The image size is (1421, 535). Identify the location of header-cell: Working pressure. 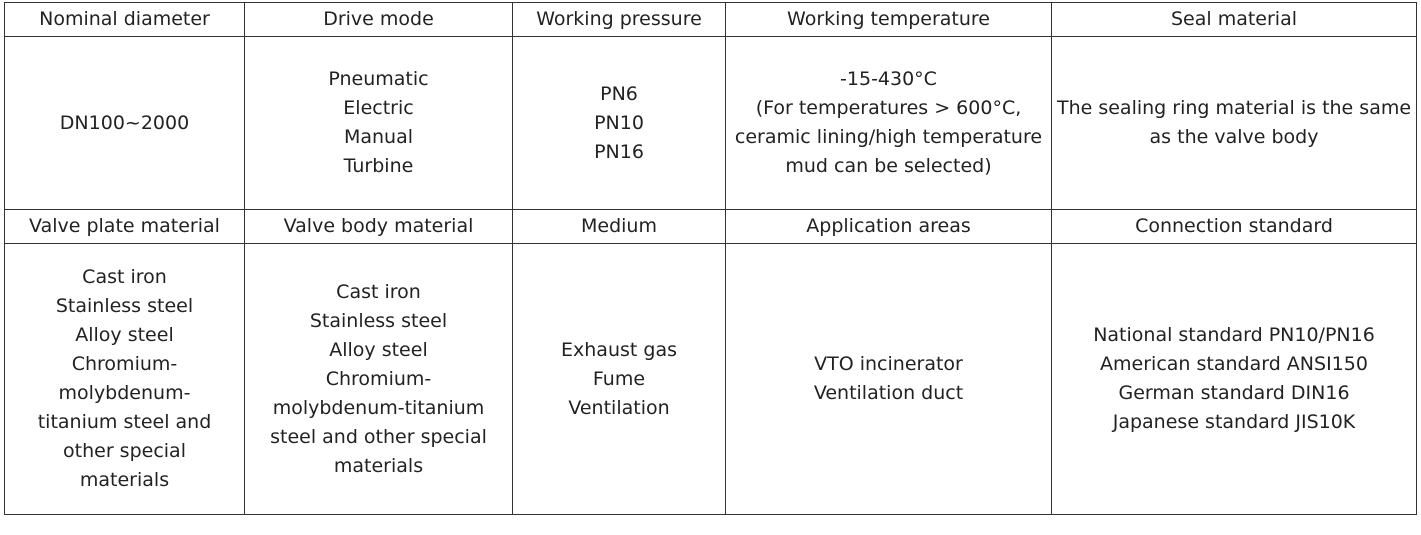
(619, 19).